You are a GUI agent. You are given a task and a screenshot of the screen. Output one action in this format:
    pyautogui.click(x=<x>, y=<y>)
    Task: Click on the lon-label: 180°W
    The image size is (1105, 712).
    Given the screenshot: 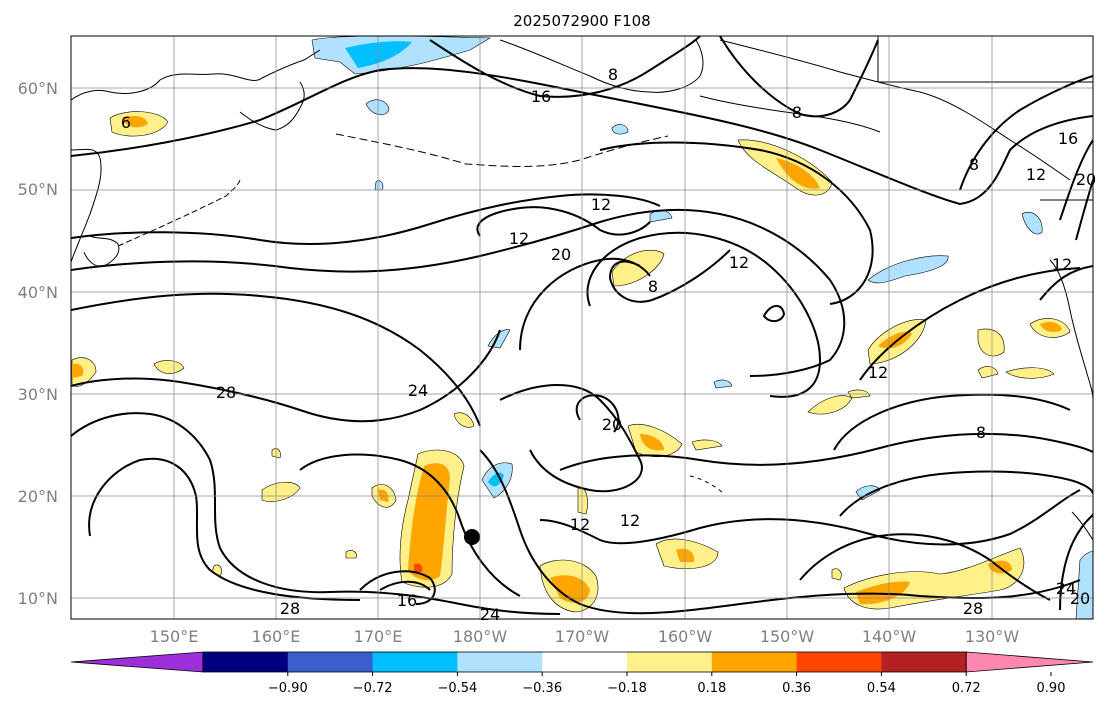 What is the action you would take?
    pyautogui.click(x=480, y=636)
    